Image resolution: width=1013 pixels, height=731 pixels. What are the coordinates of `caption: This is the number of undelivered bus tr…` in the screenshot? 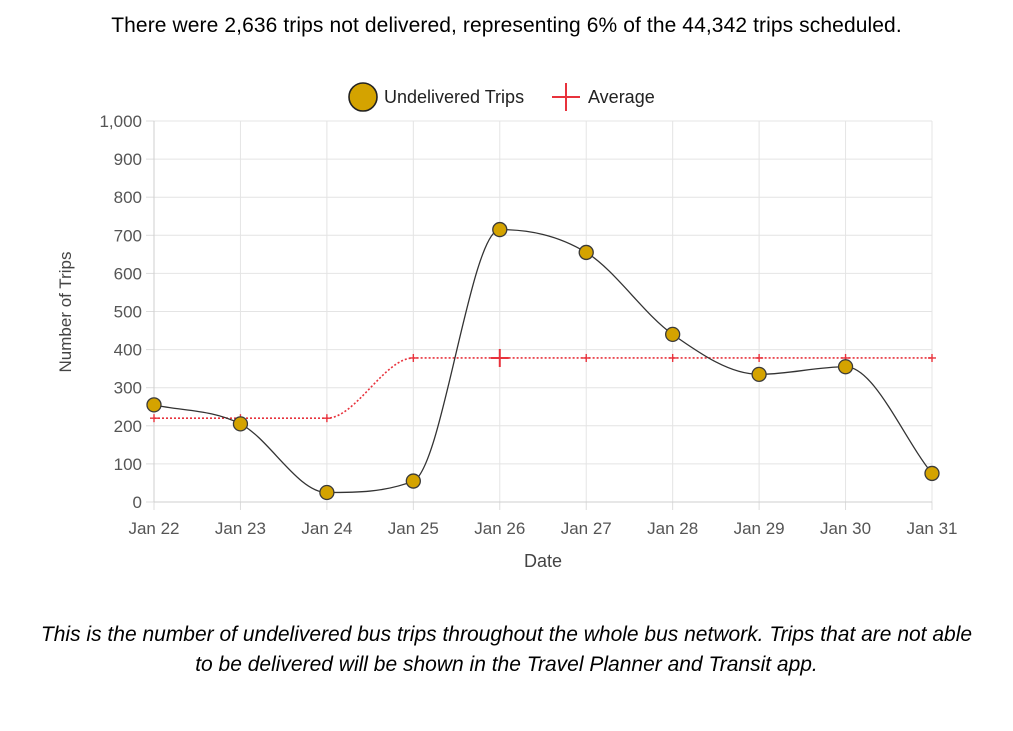 It's located at (506, 649).